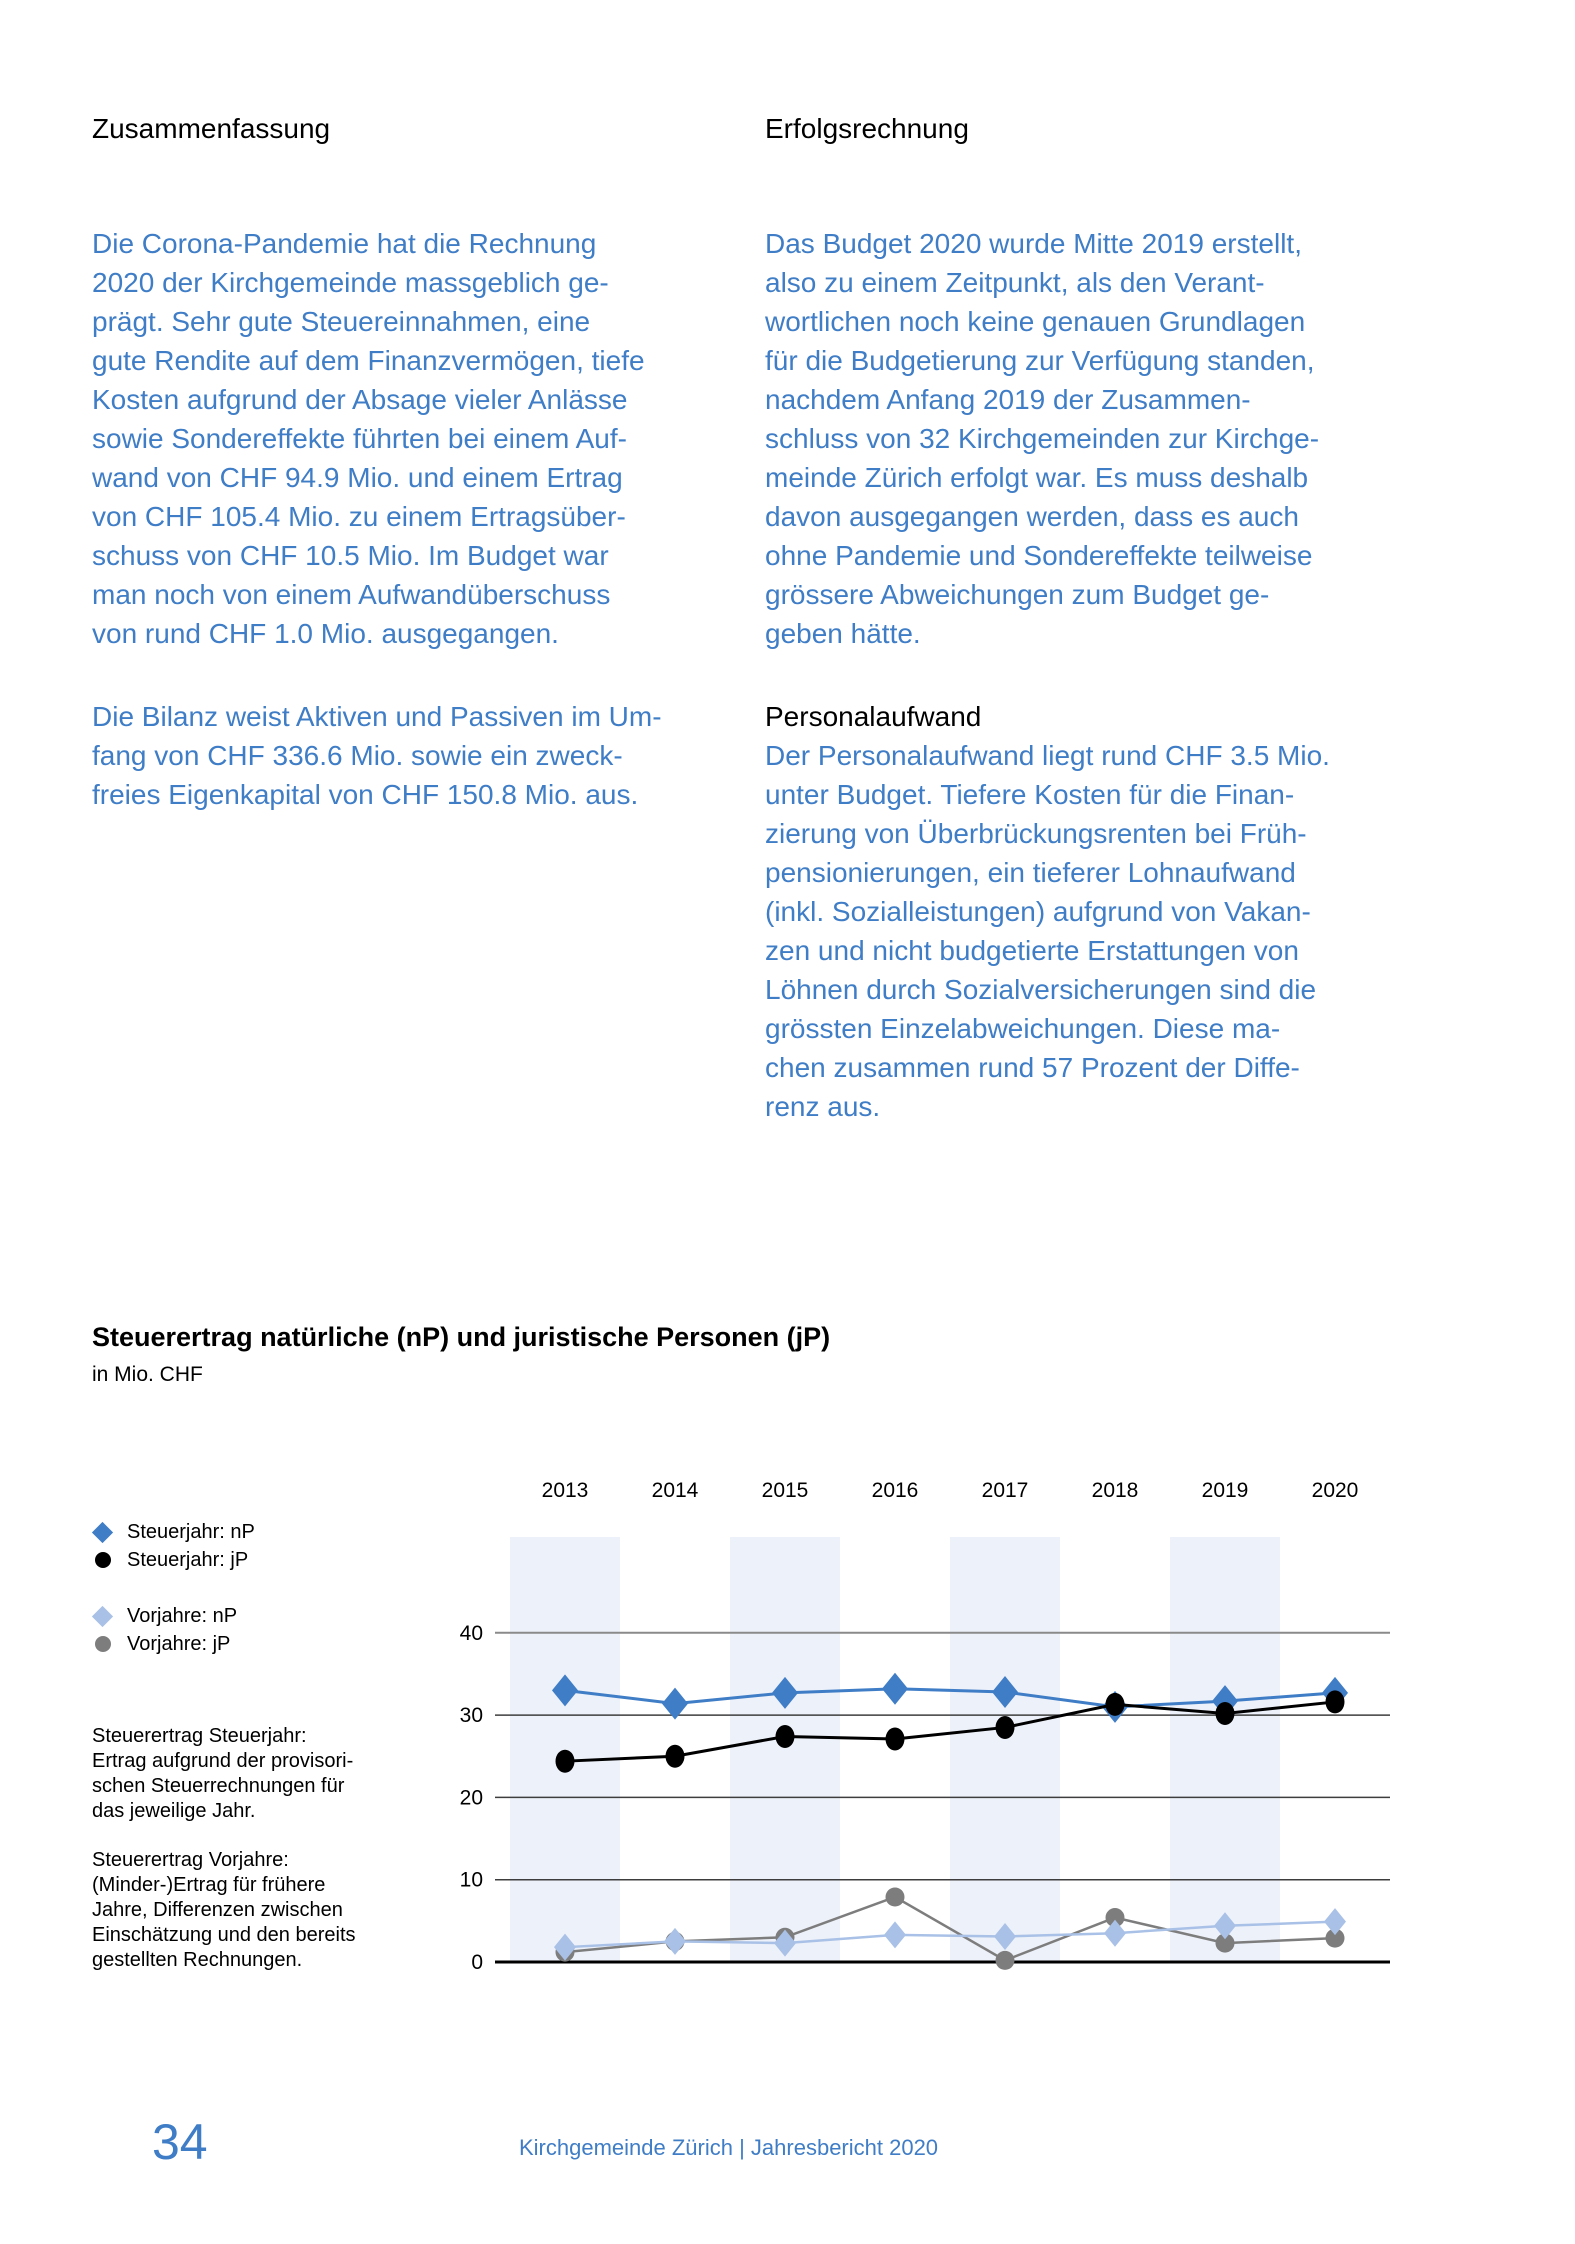 Image resolution: width=1575 pixels, height=2244 pixels. I want to click on legend-label: Vorjahre: nP, so click(182, 1615).